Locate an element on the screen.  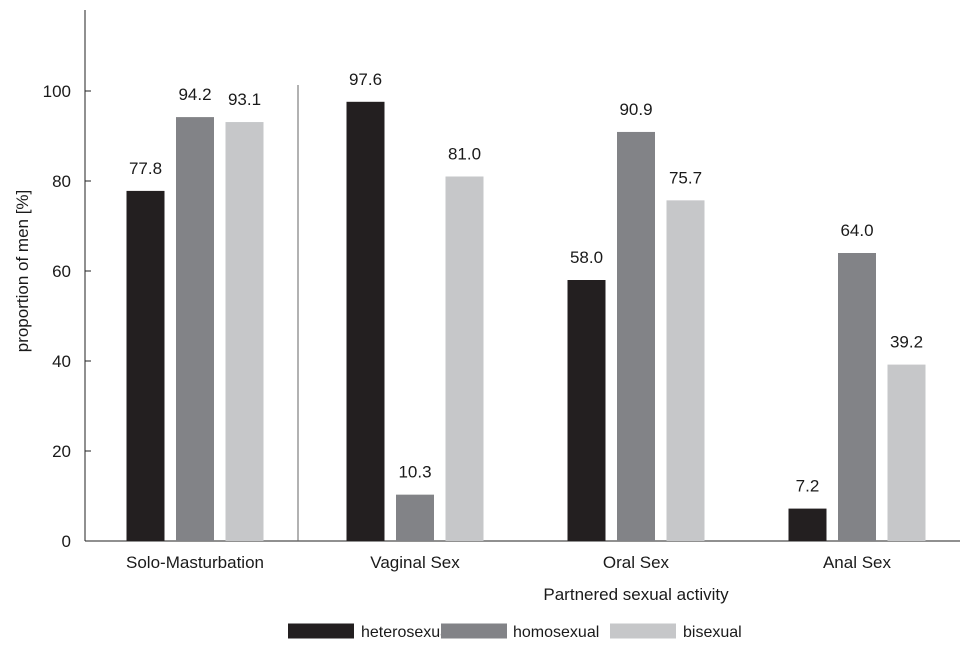
y-tick-label: 0 is located at coordinates (66, 541).